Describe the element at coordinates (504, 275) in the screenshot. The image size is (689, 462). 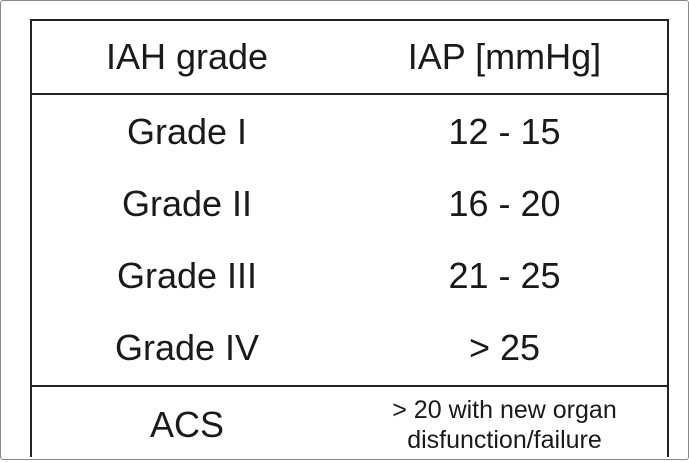
I see `body-cell: 21 - 25` at that location.